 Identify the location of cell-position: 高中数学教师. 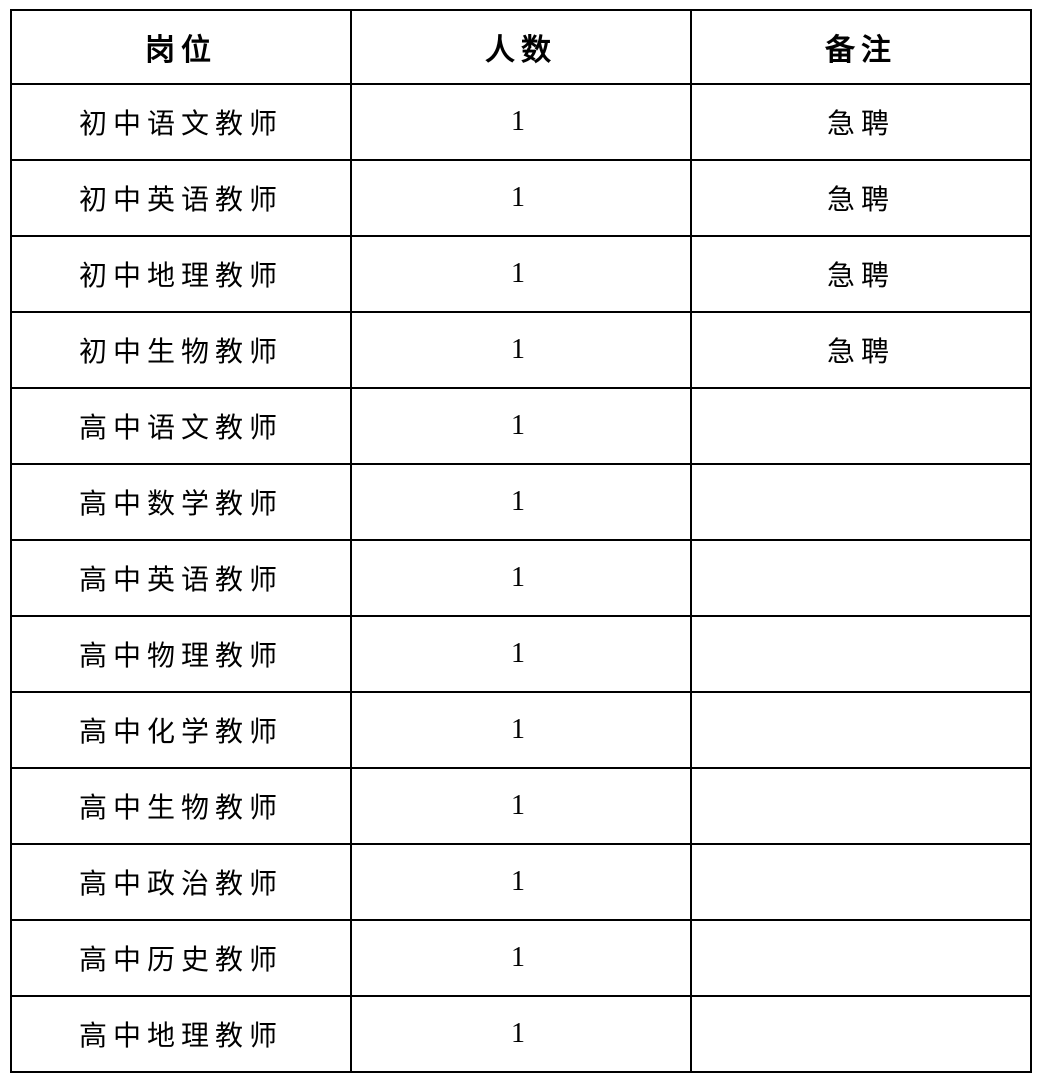
(181, 502).